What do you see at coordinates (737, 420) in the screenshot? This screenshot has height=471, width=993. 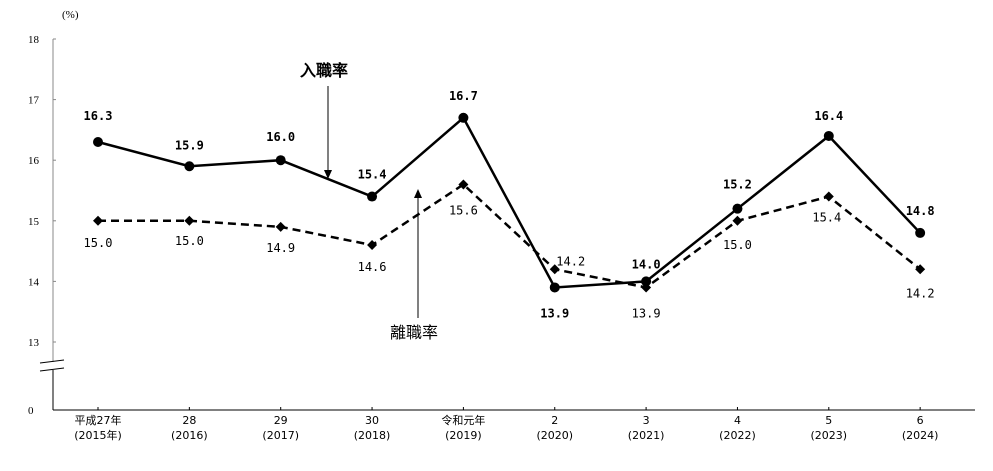 I see `x-tick-label: 4` at bounding box center [737, 420].